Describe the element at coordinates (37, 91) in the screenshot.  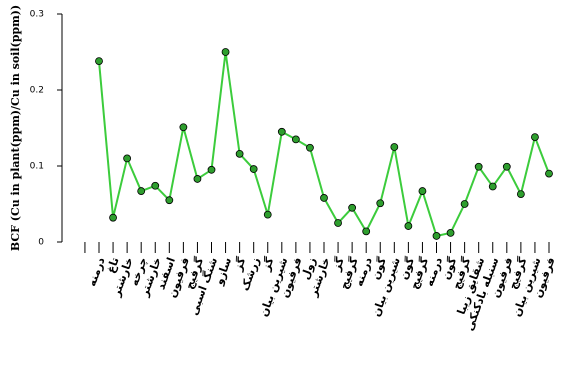
I see `y-tick-label: 0.2` at that location.